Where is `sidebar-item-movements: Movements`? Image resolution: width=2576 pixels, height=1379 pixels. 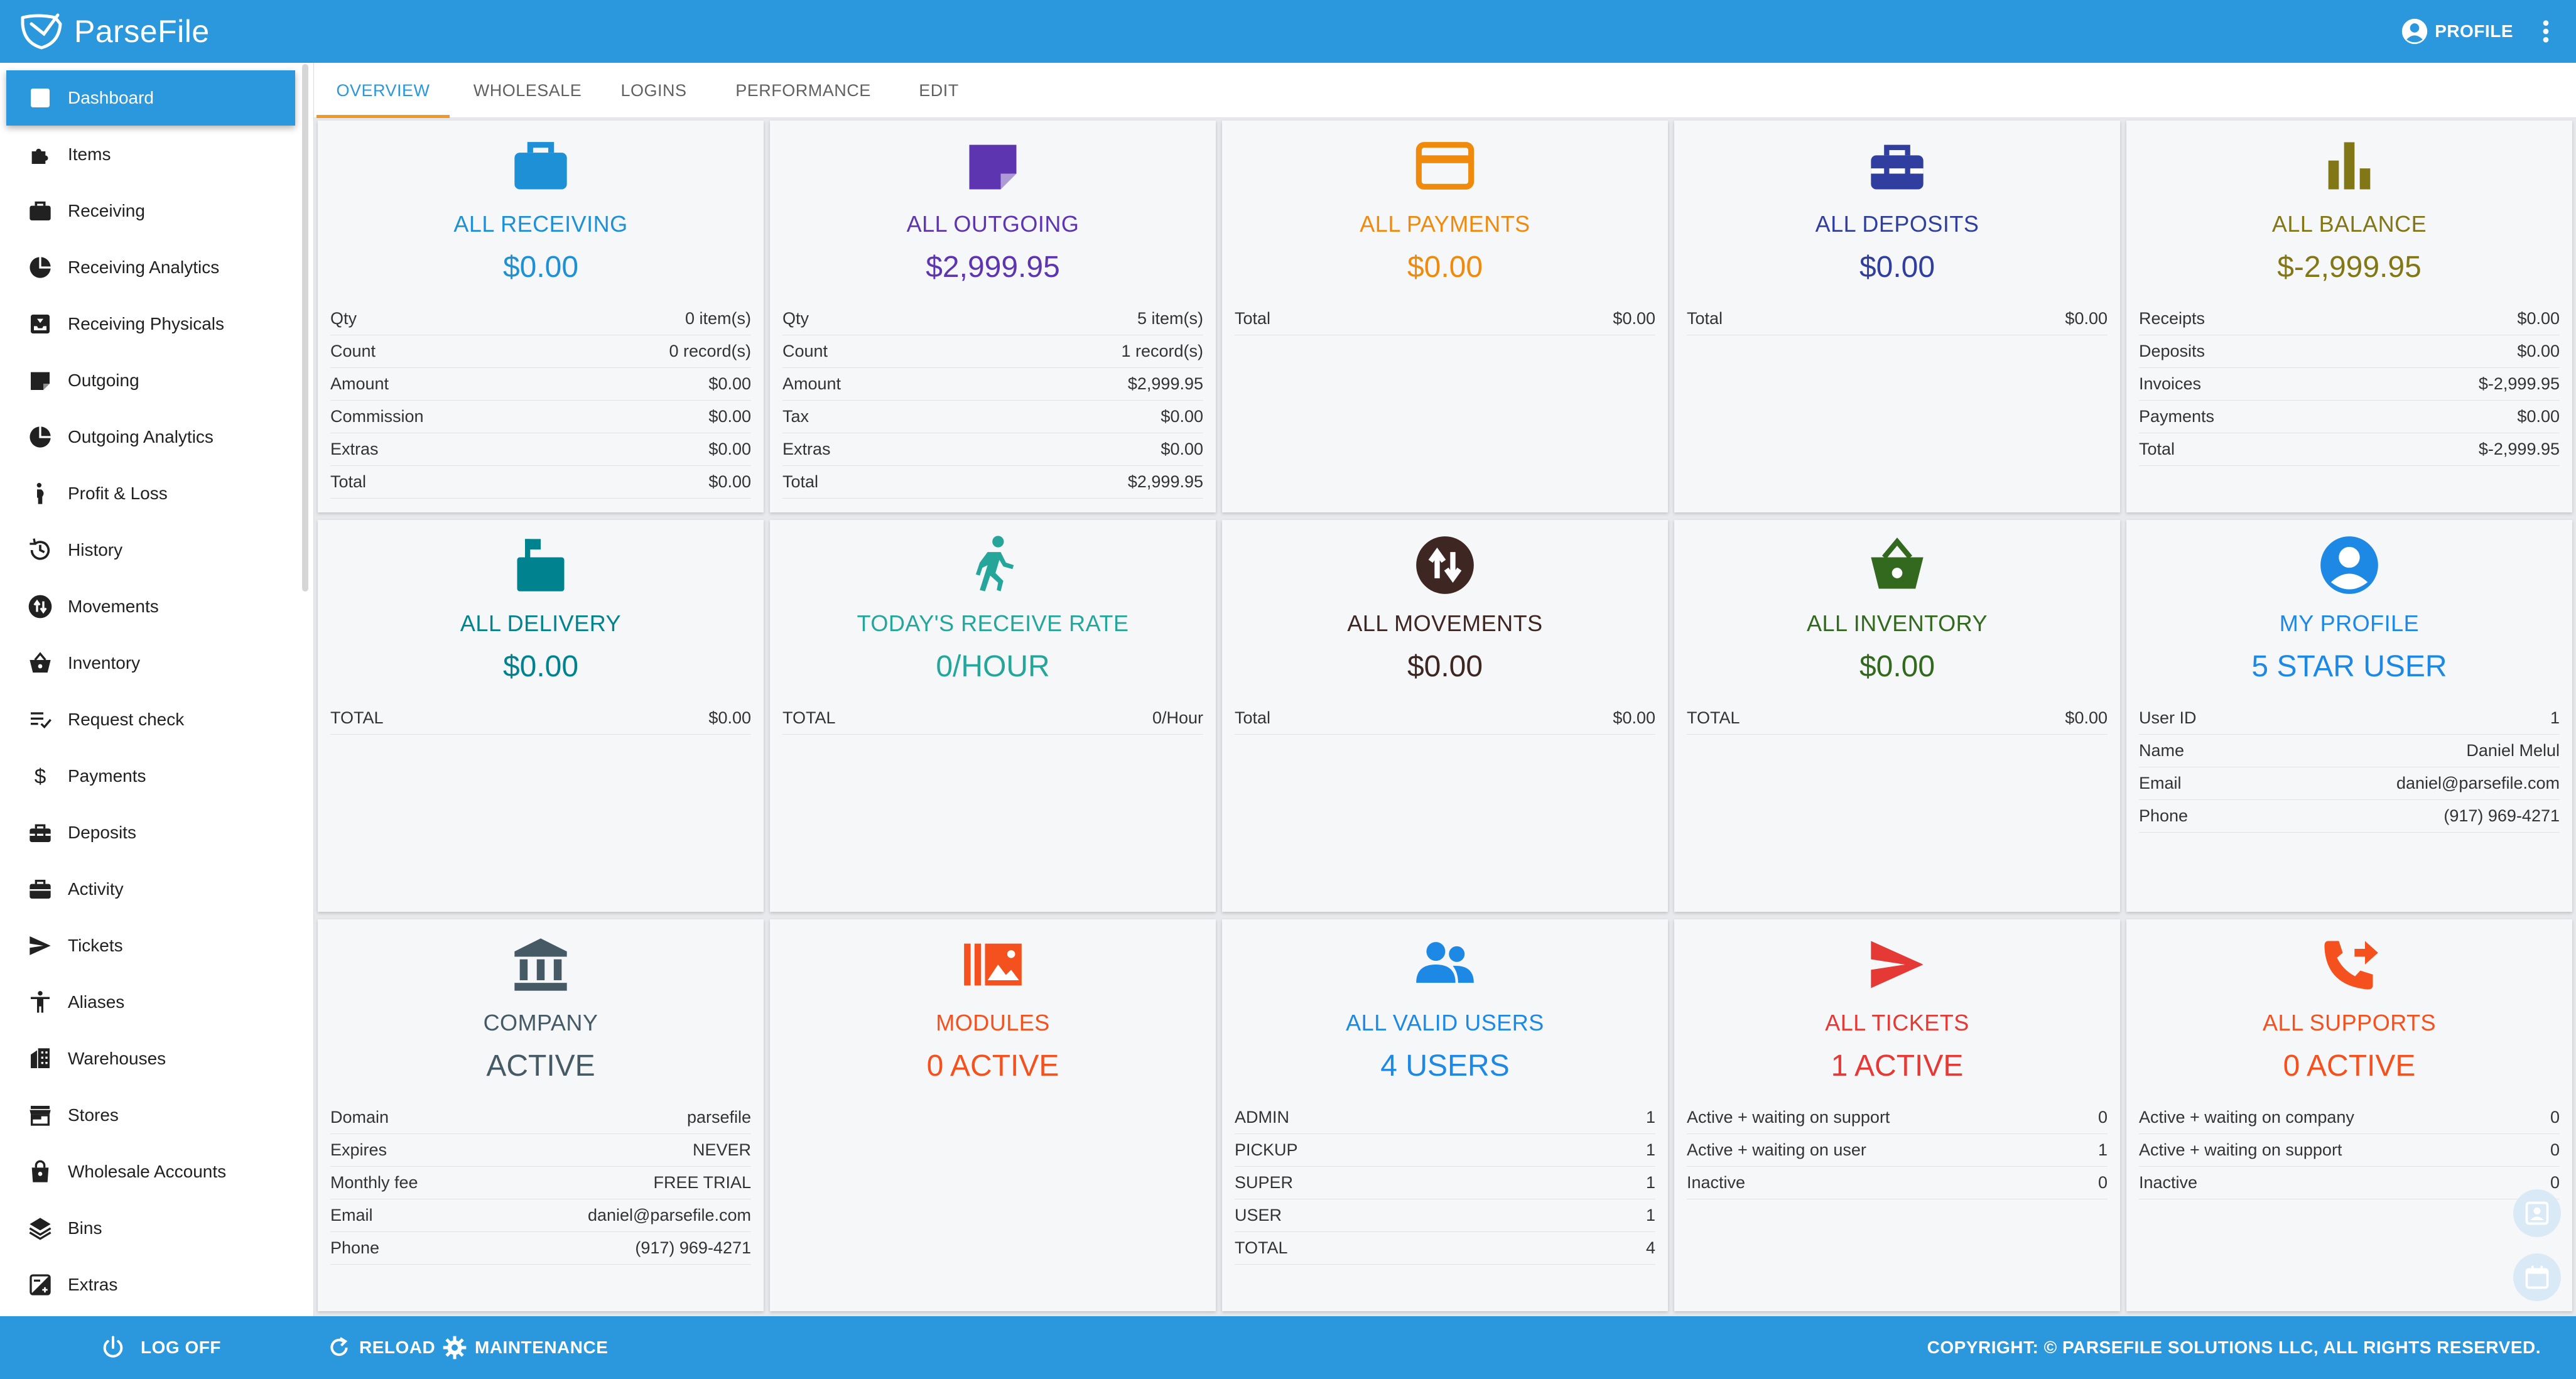 sidebar-item-movements: Movements is located at coordinates (150, 606).